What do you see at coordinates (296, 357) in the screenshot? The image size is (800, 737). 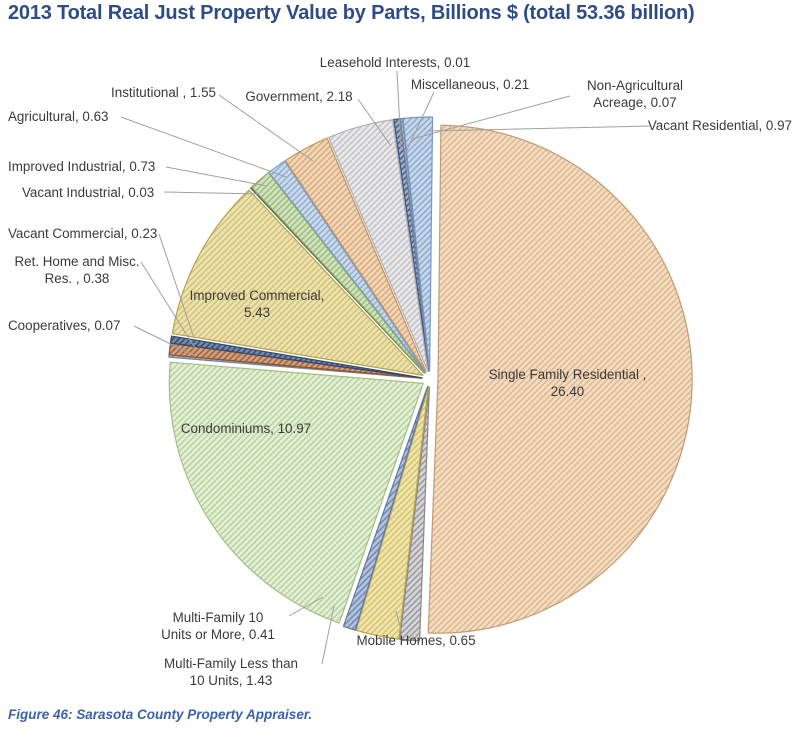 I see `pie-slice-vacant-commercial` at bounding box center [296, 357].